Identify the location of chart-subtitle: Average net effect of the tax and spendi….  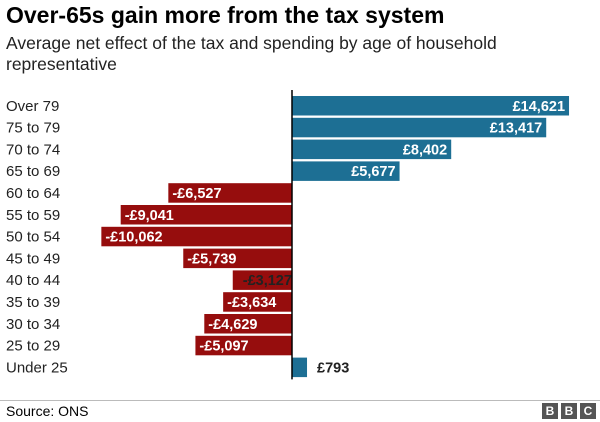
(251, 53).